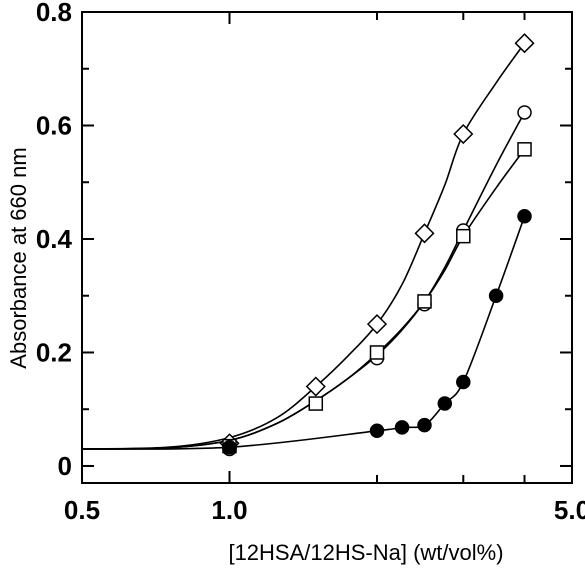  I want to click on y-tick-label: 0.6, so click(54, 125).